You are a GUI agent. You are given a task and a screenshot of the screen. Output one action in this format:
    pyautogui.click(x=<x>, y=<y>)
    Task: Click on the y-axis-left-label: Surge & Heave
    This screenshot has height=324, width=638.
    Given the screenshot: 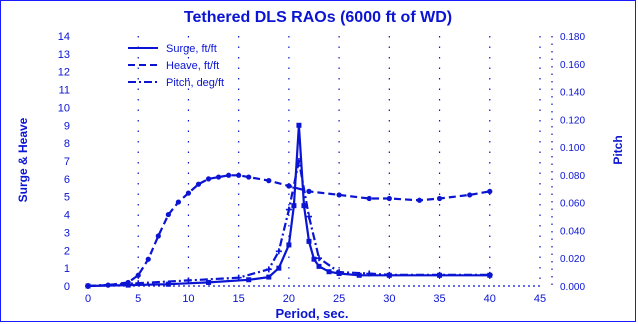 What is the action you would take?
    pyautogui.click(x=23, y=159)
    